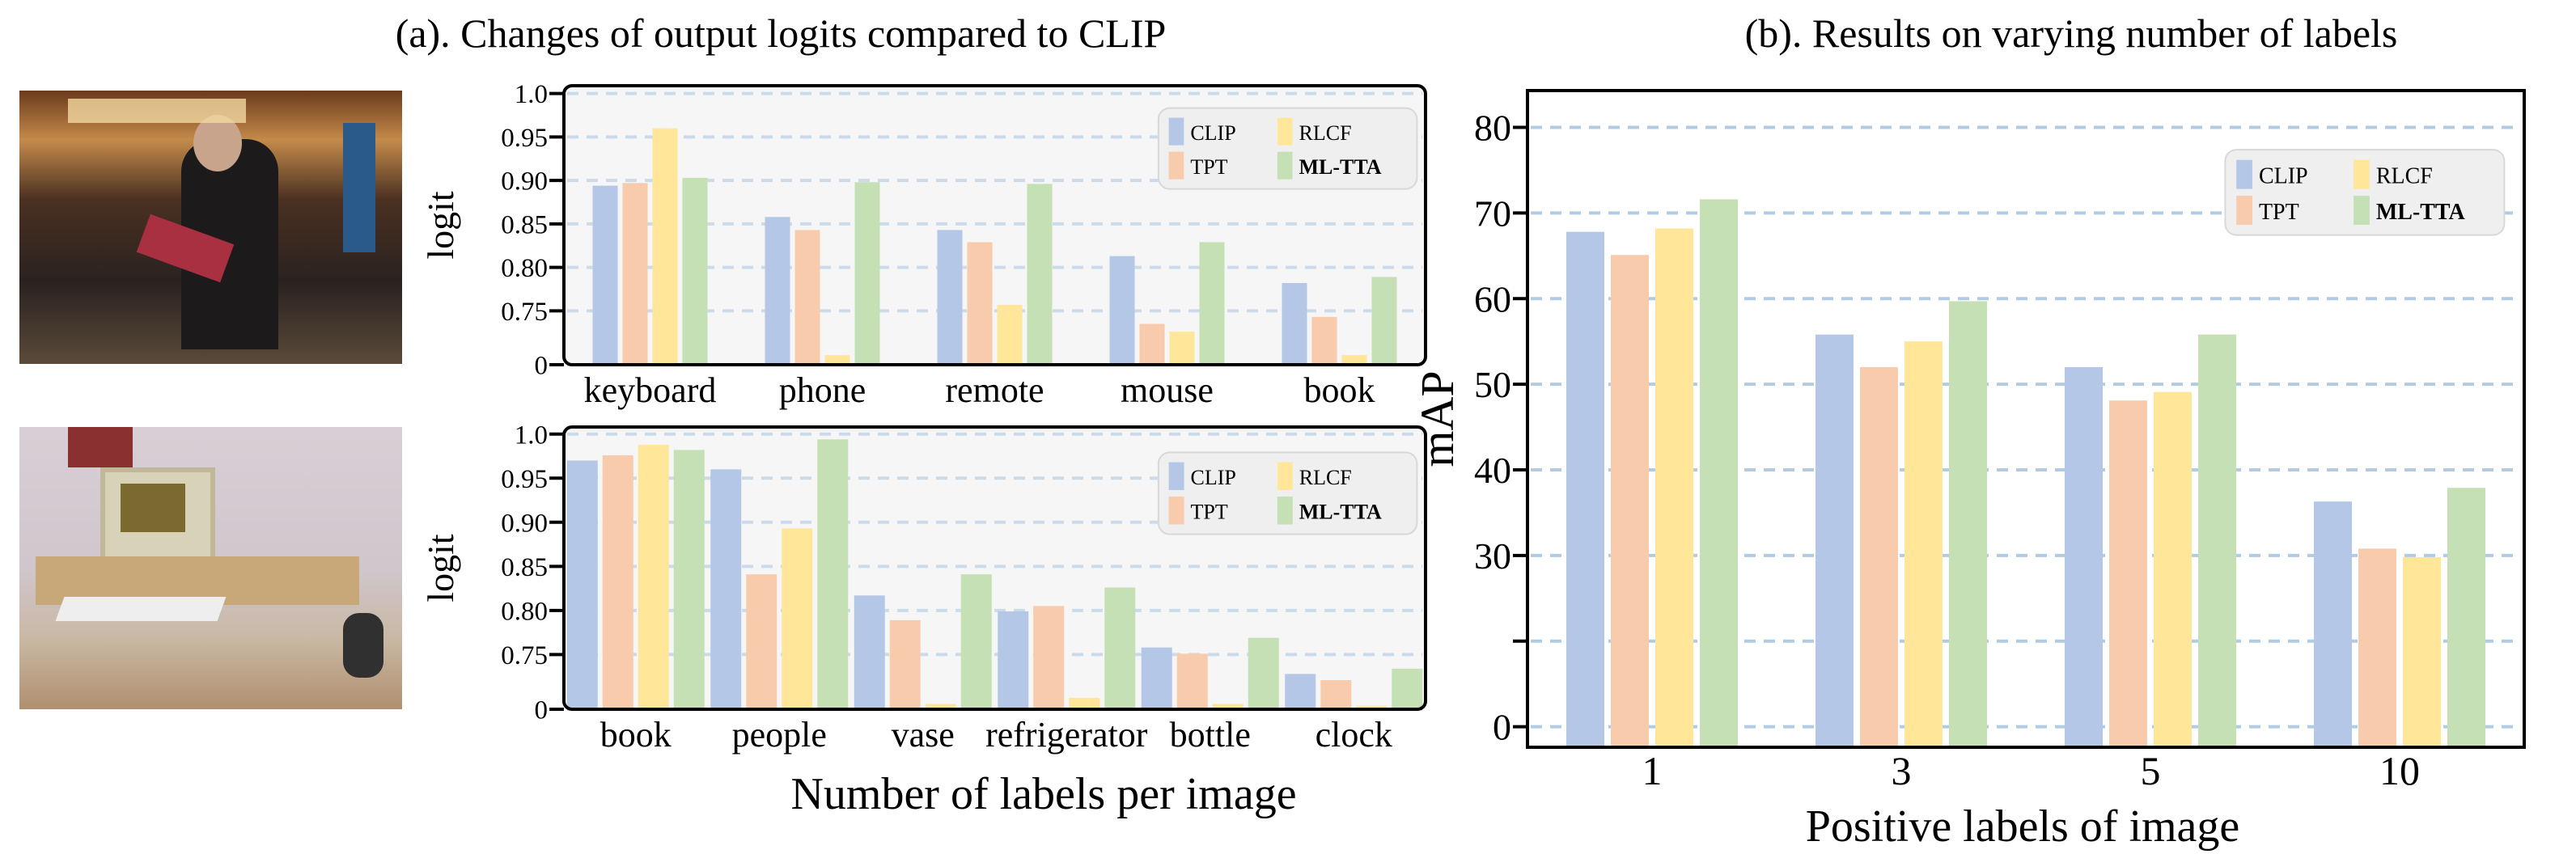 The width and height of the screenshot is (2576, 854). Describe the element at coordinates (1492, 213) in the screenshot. I see `y-tick-label: 70` at that location.